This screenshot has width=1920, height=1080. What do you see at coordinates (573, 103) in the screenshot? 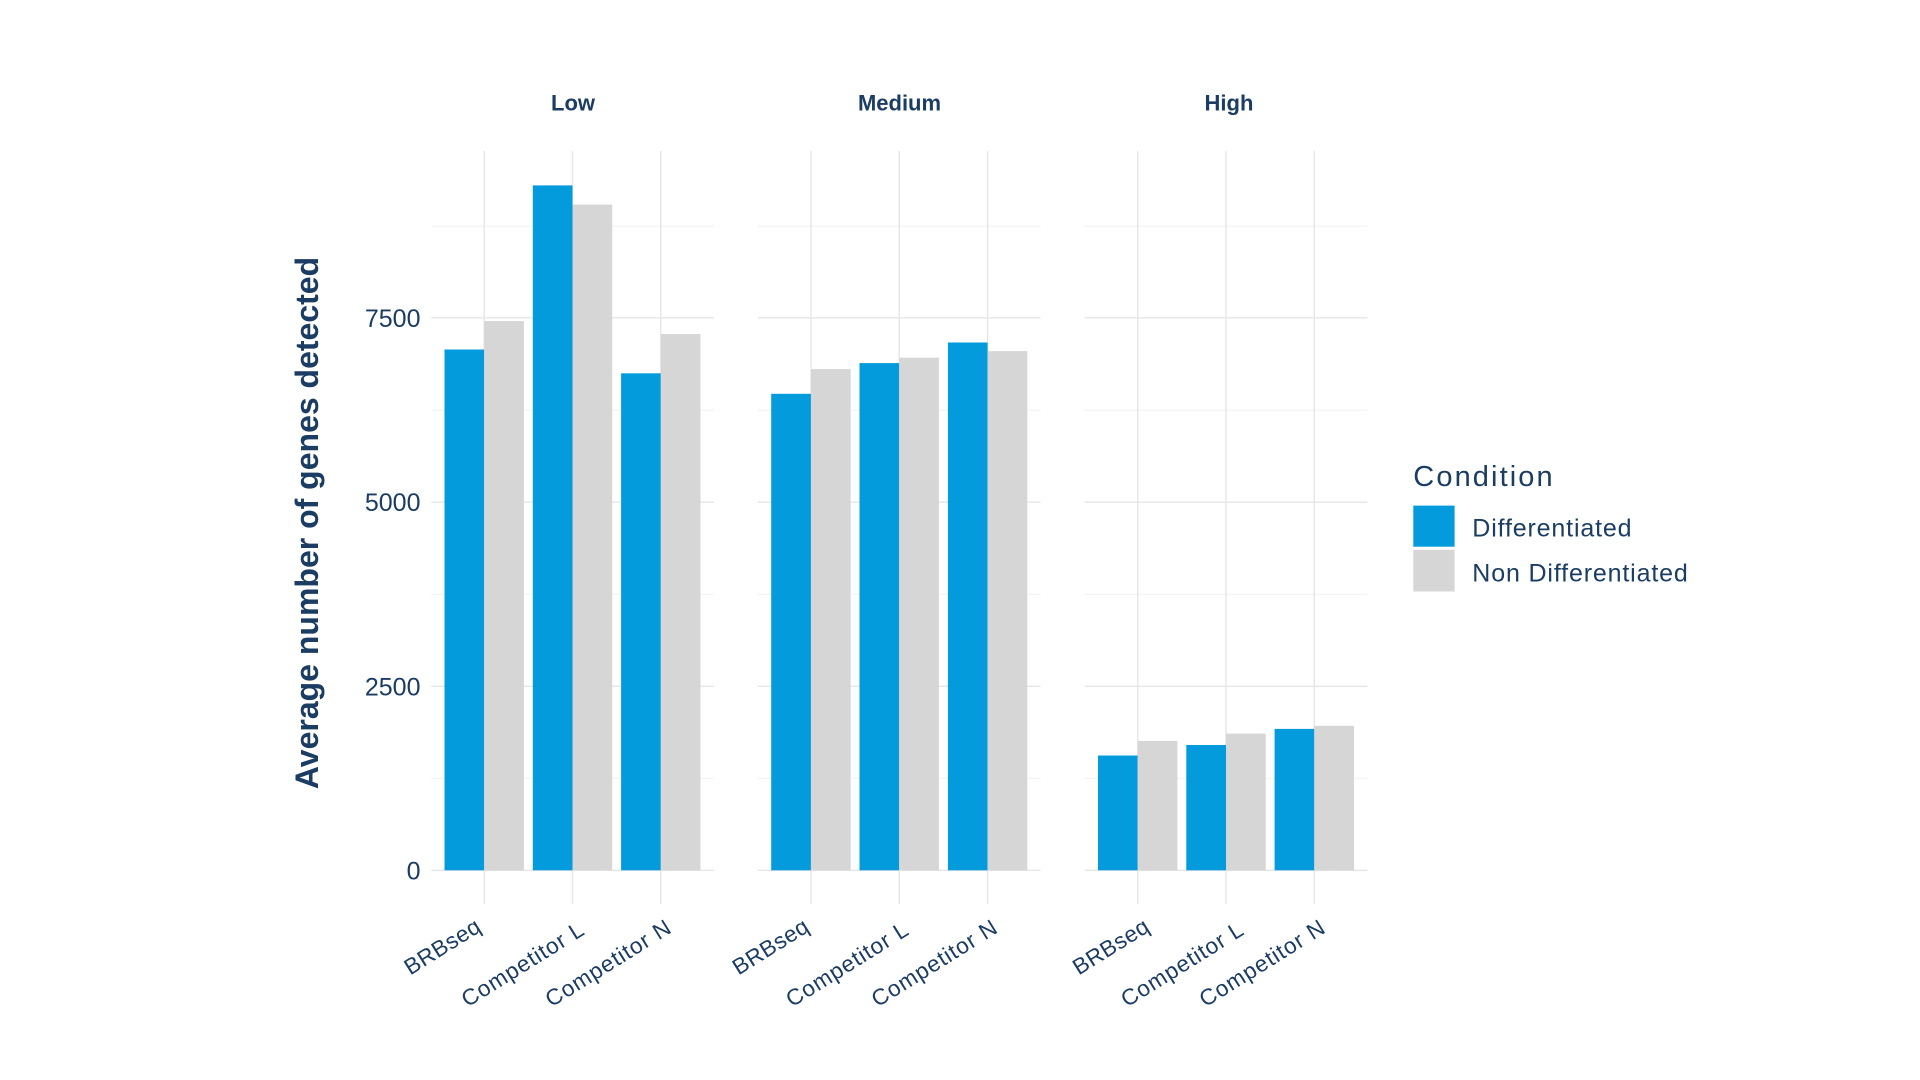
I see `svg-text: Low` at bounding box center [573, 103].